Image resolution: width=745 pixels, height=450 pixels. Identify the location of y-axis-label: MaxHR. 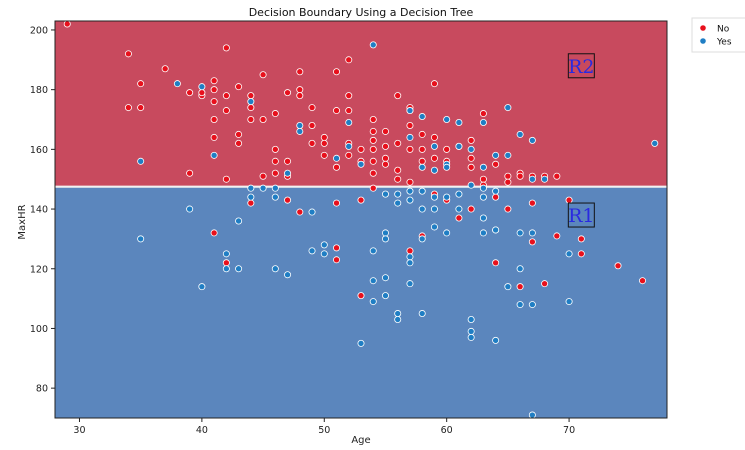
(22, 221).